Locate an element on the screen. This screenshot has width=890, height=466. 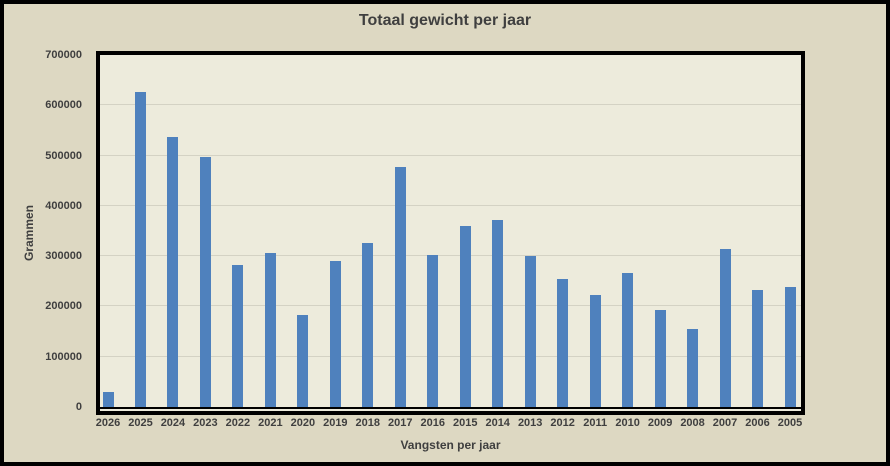
x-tick-label: 2009 is located at coordinates (660, 423).